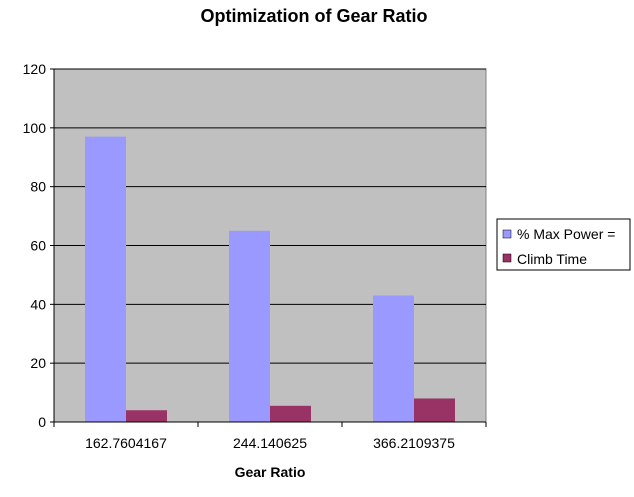  I want to click on x-tick-label: 244.140625, so click(270, 443).